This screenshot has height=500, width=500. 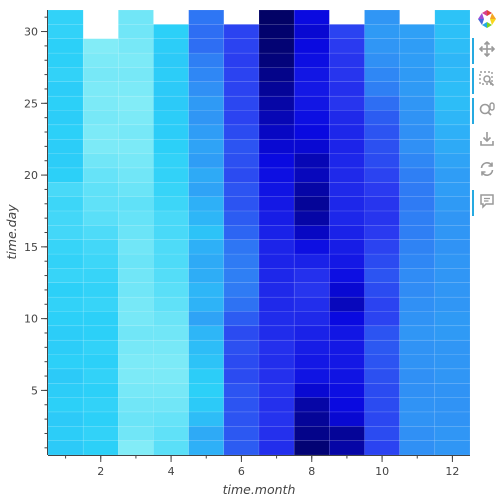 What do you see at coordinates (136, 161) in the screenshot?
I see `heatmap-cell-m3-d21` at bounding box center [136, 161].